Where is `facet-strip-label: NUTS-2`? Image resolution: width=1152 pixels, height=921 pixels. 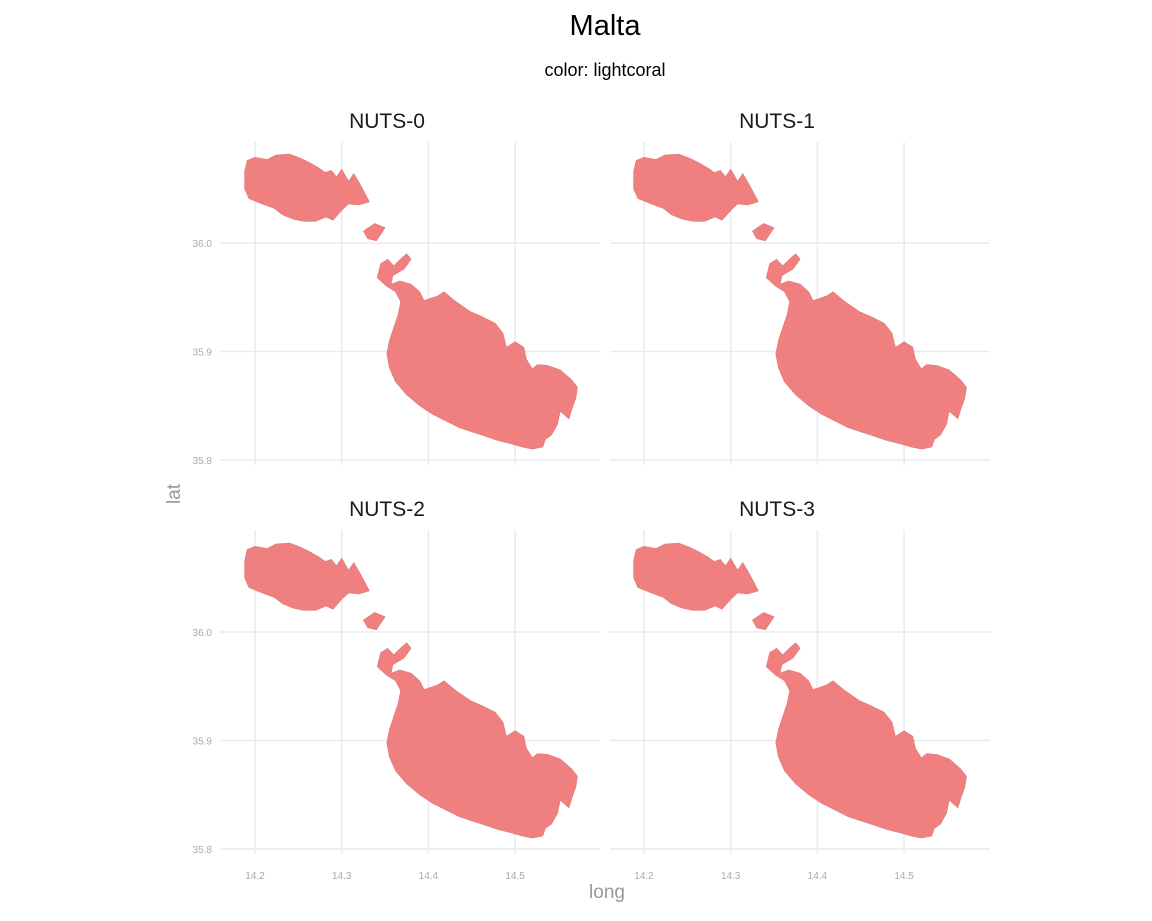
facet-strip-label: NUTS-2 is located at coordinates (387, 509).